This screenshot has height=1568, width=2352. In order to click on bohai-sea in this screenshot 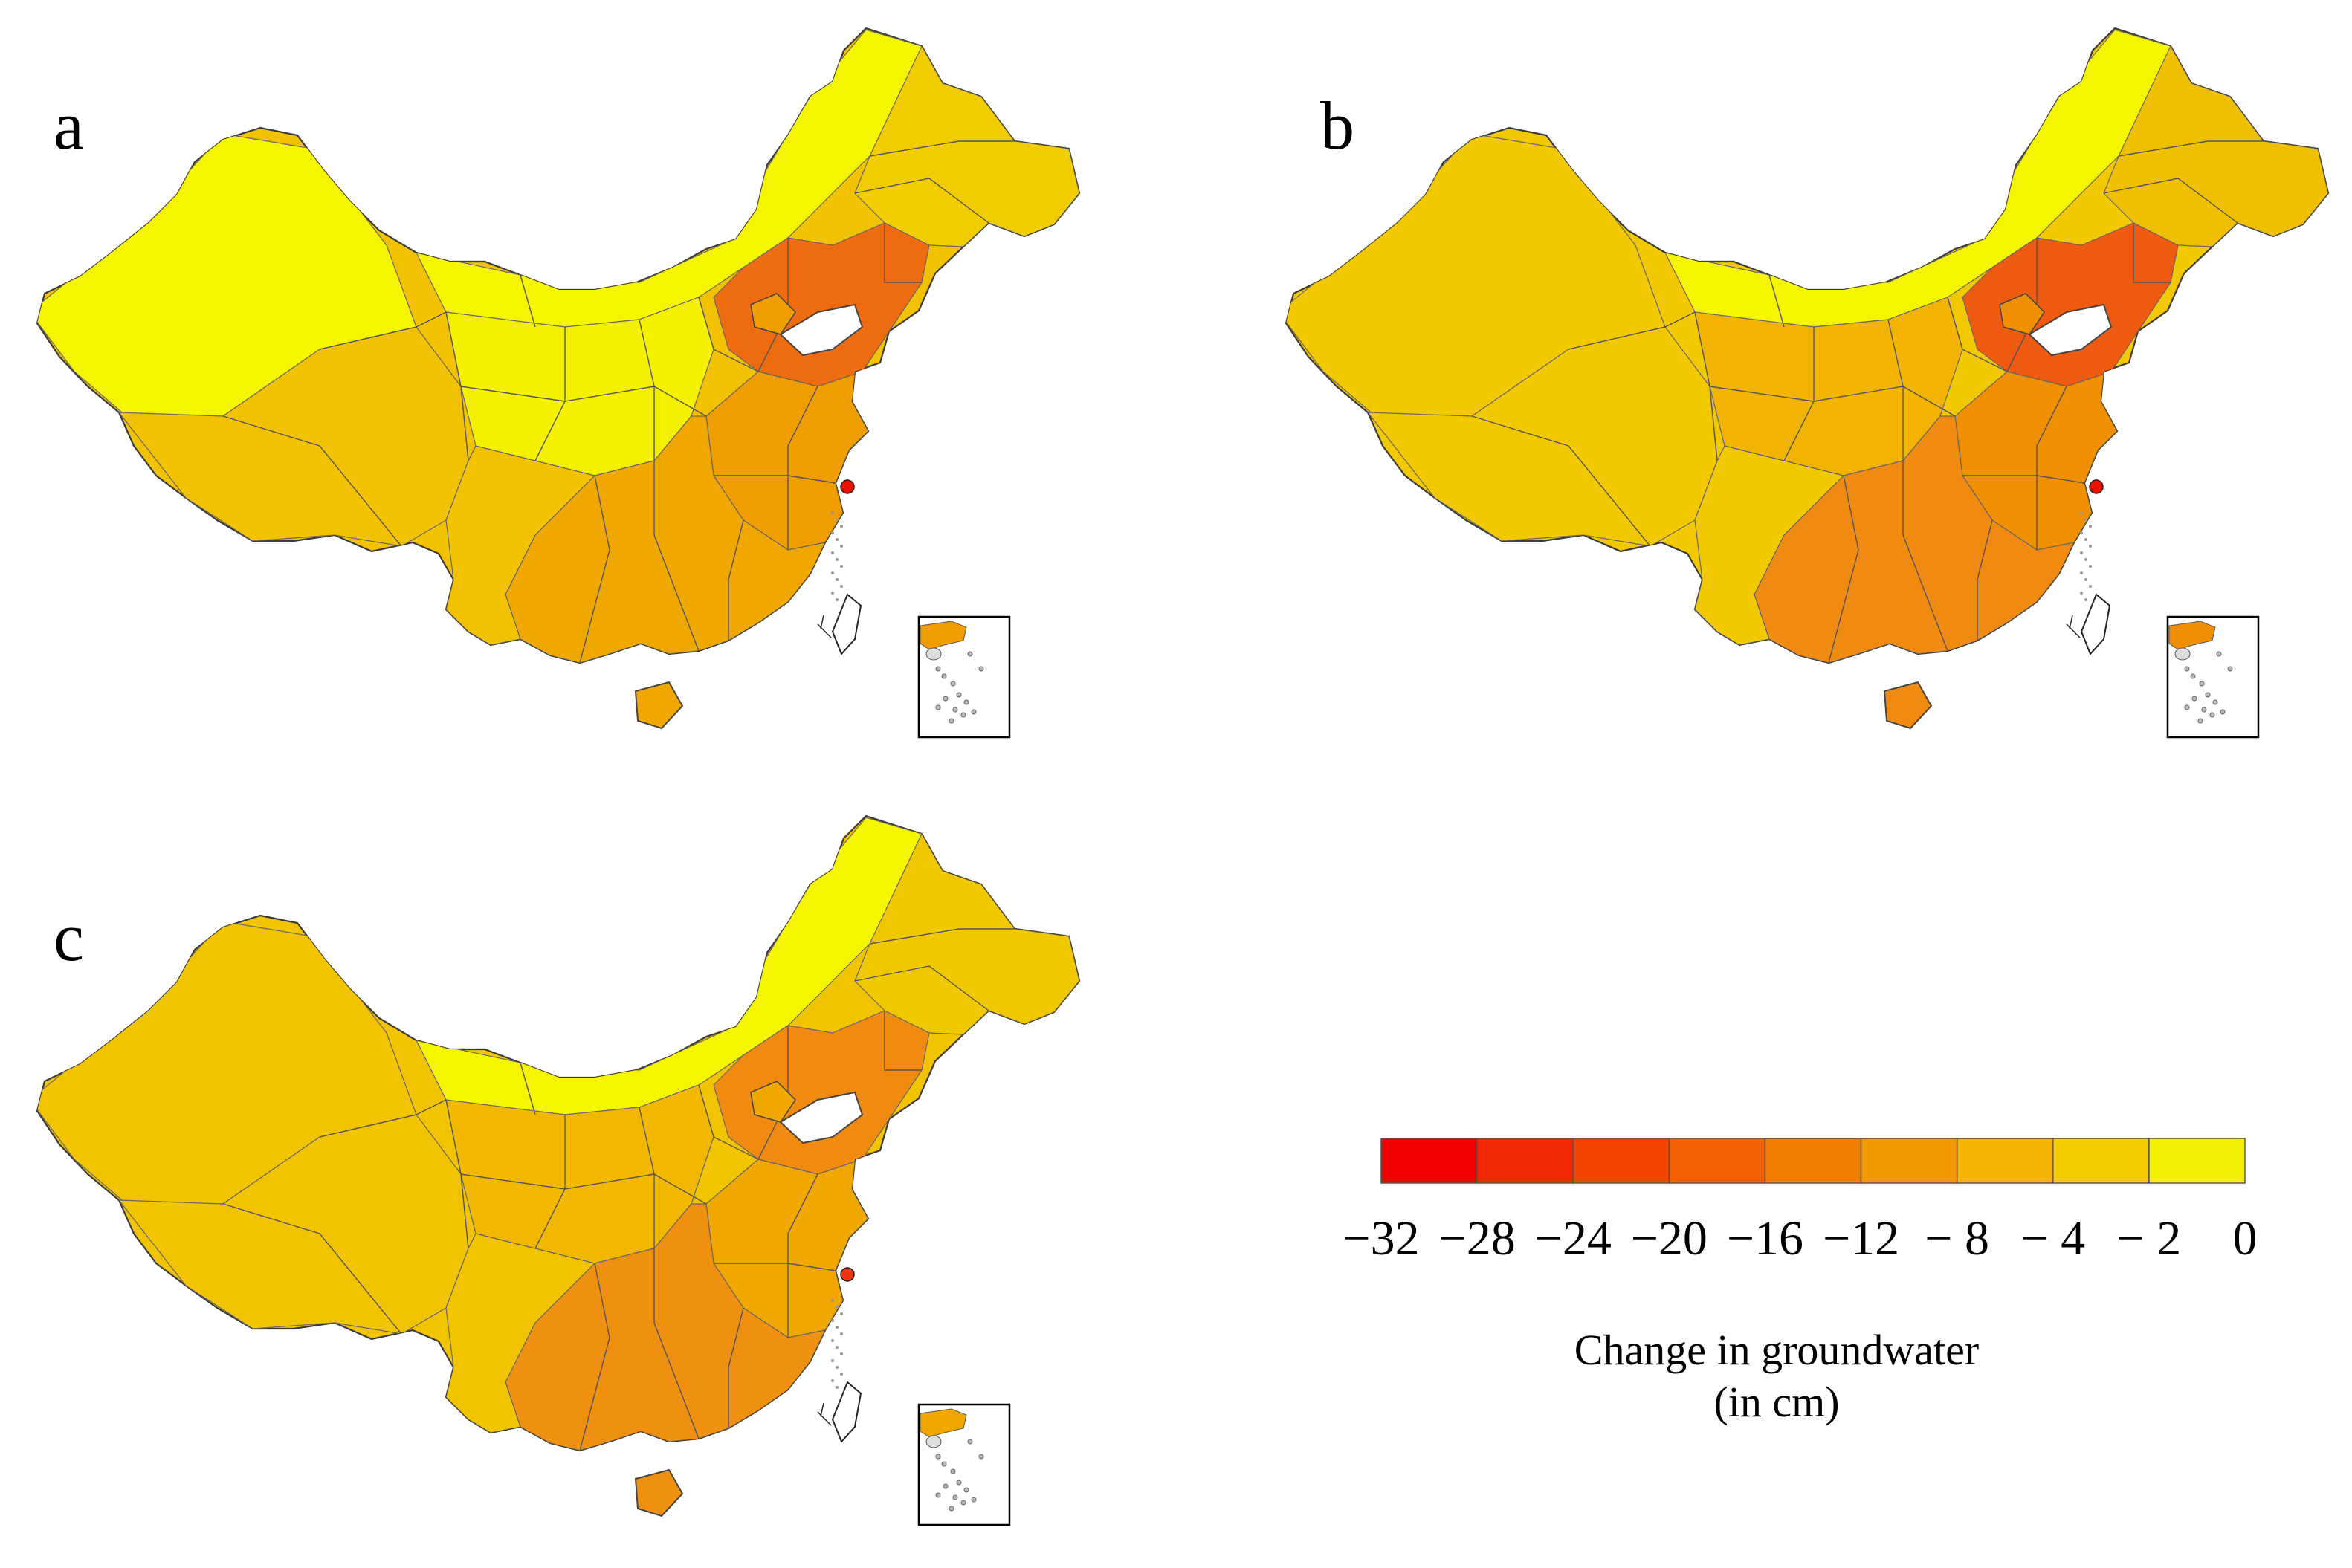, I will do `click(2071, 330)`.